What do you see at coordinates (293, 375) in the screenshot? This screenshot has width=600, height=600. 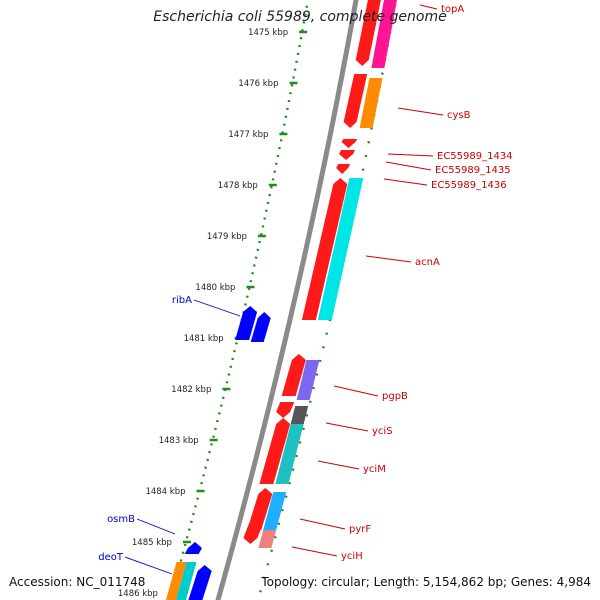 I see `gene-pgpB` at bounding box center [293, 375].